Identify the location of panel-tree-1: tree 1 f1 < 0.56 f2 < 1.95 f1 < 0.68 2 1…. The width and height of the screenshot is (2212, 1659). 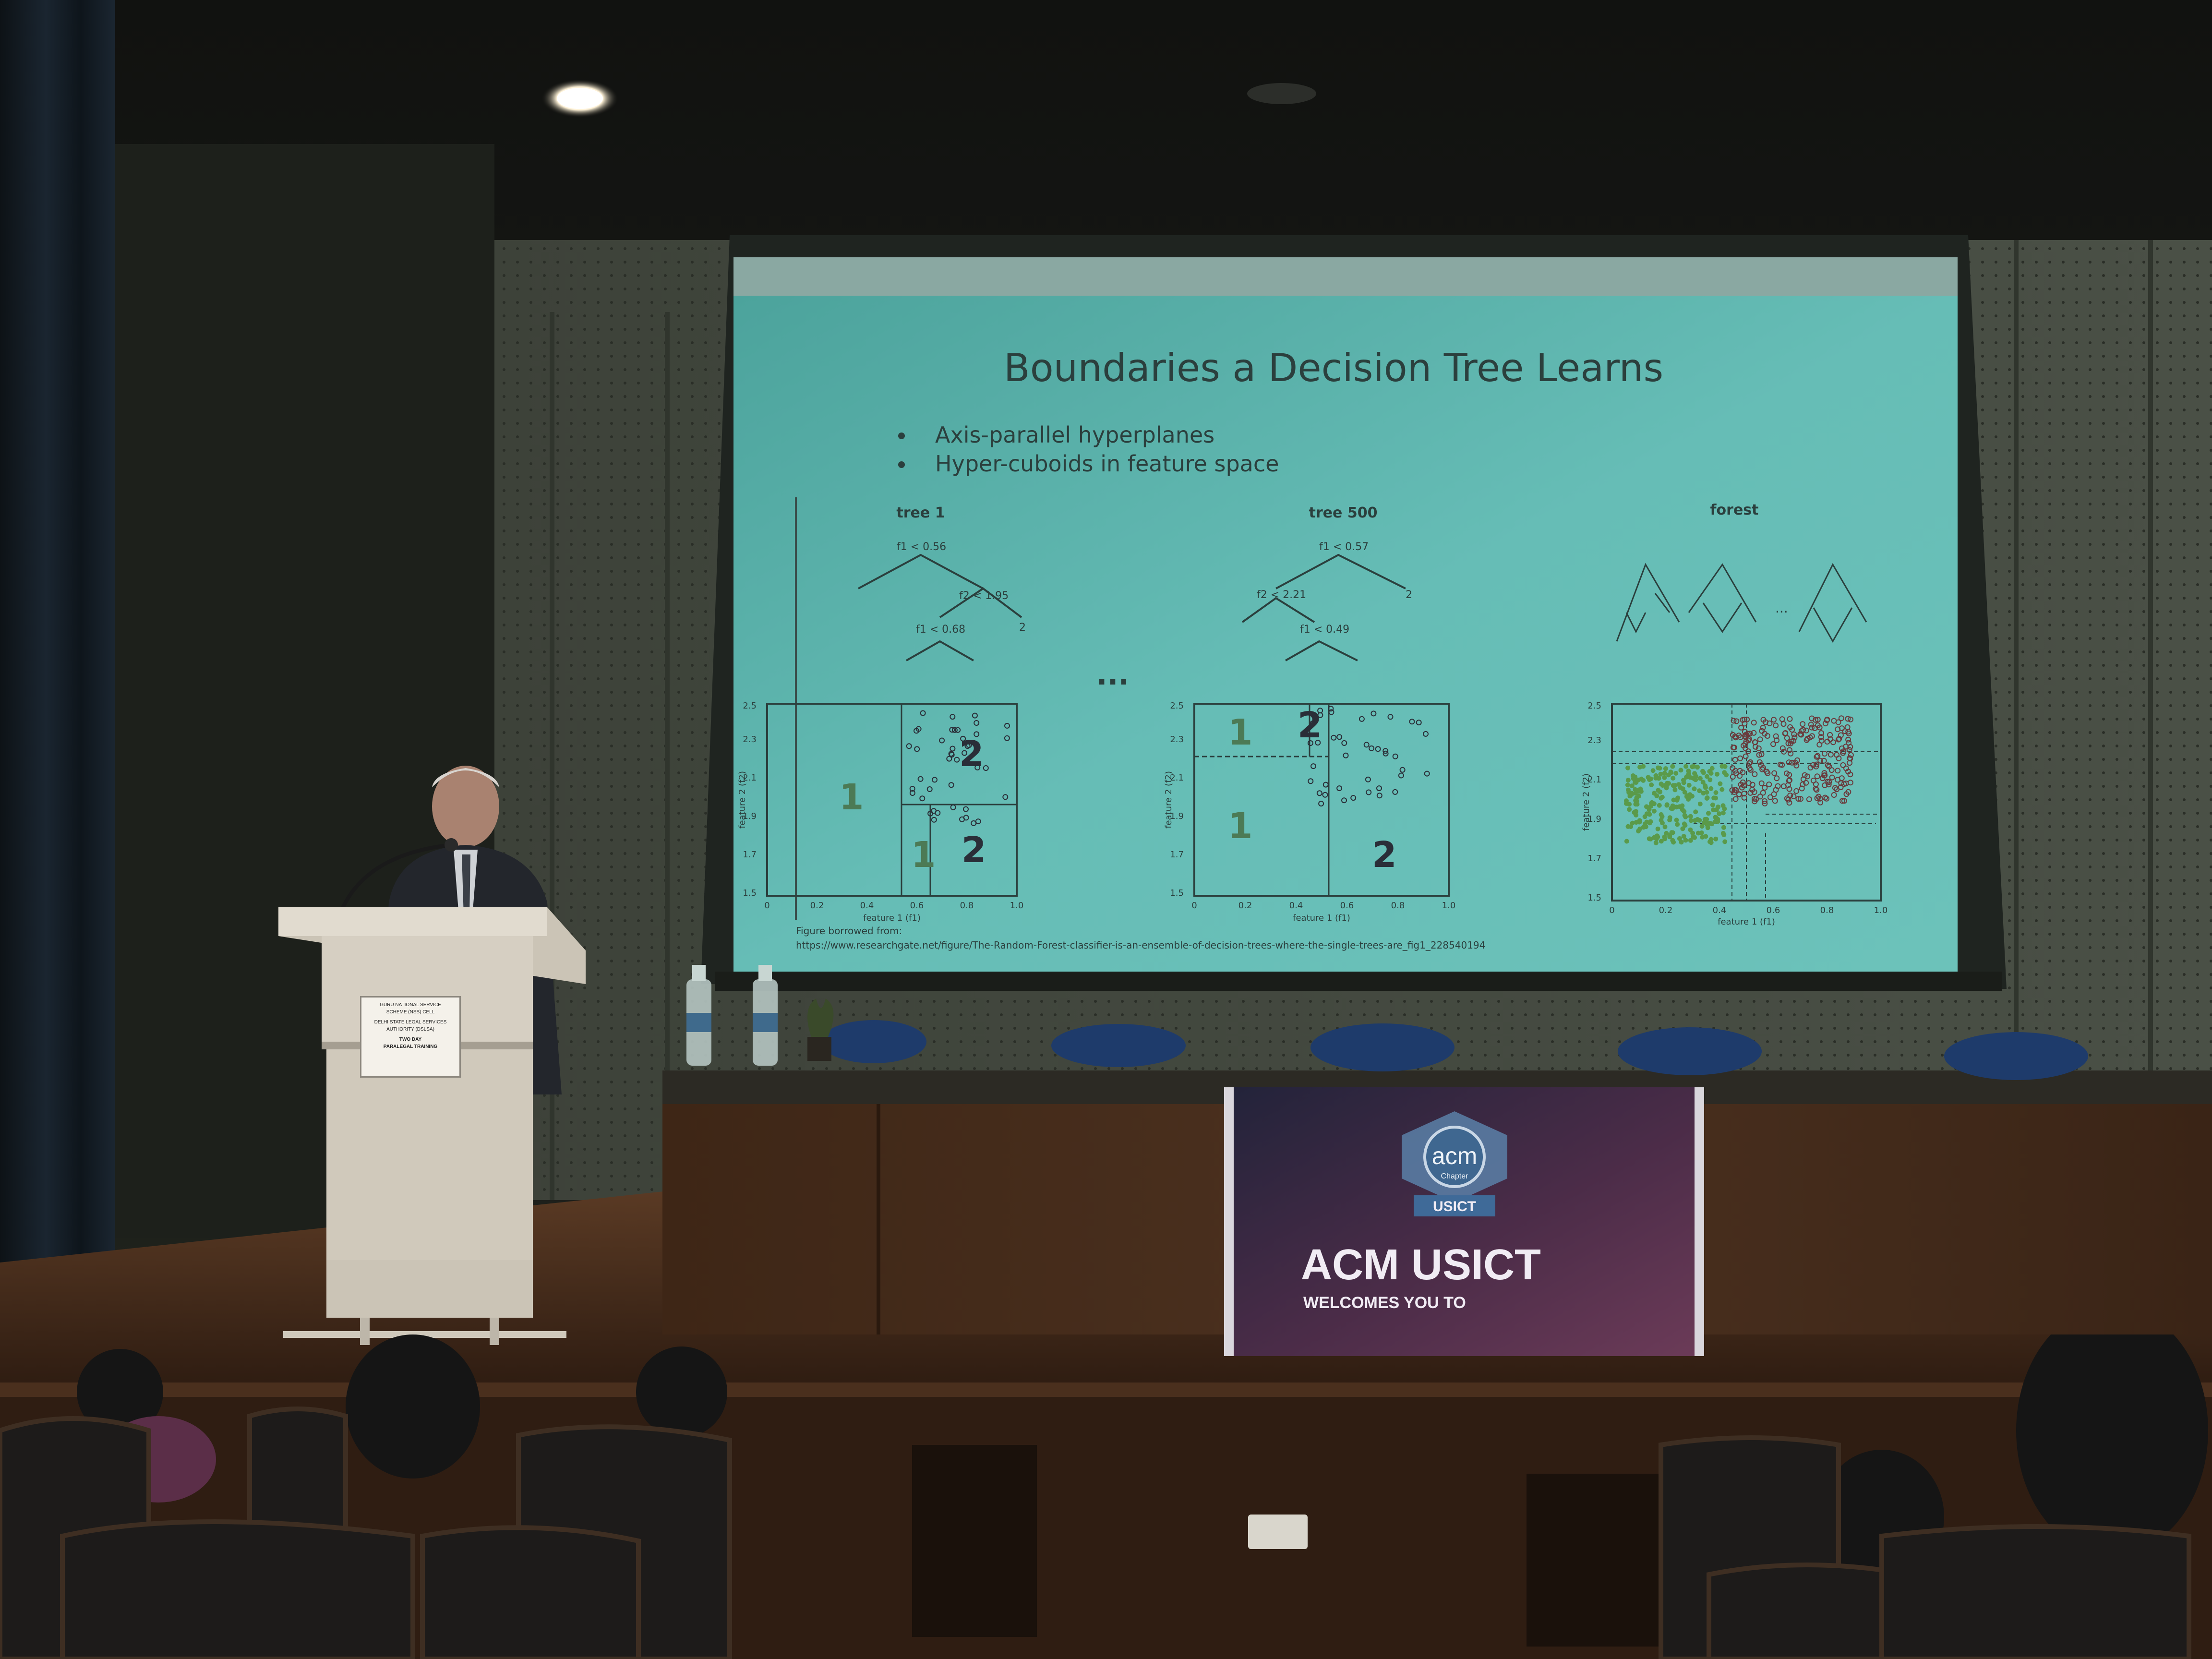
(881, 714).